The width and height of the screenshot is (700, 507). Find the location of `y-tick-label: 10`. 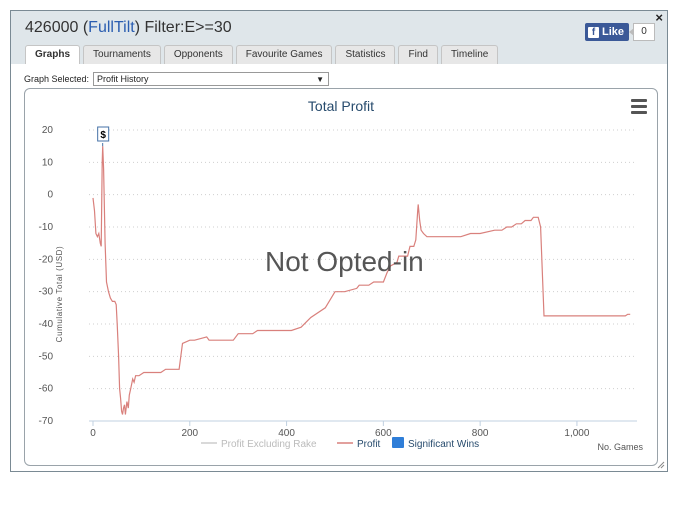

y-tick-label: 10 is located at coordinates (48, 162).